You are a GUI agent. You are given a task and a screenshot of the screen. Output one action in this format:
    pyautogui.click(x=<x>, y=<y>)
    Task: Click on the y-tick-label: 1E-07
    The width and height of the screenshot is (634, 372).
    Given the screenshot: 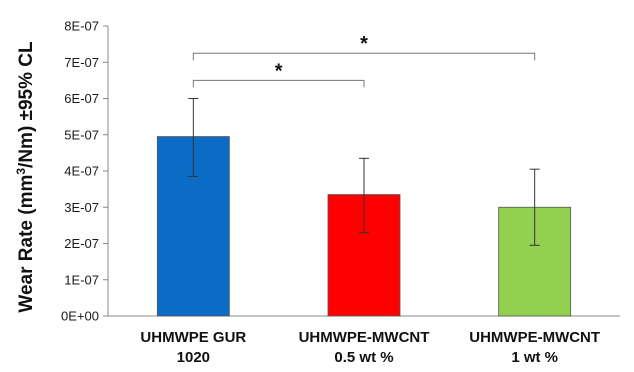 What is the action you would take?
    pyautogui.click(x=81, y=279)
    